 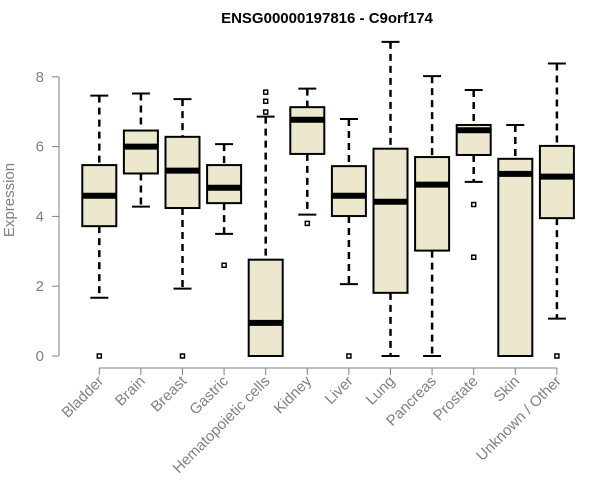 I want to click on x-tick-label: Brain, so click(x=130, y=391).